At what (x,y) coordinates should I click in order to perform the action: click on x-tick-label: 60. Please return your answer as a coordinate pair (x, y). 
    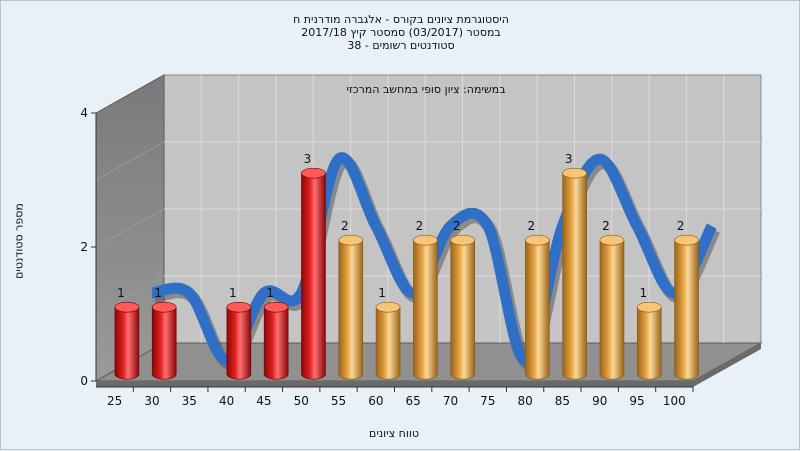
    Looking at the image, I should click on (375, 401).